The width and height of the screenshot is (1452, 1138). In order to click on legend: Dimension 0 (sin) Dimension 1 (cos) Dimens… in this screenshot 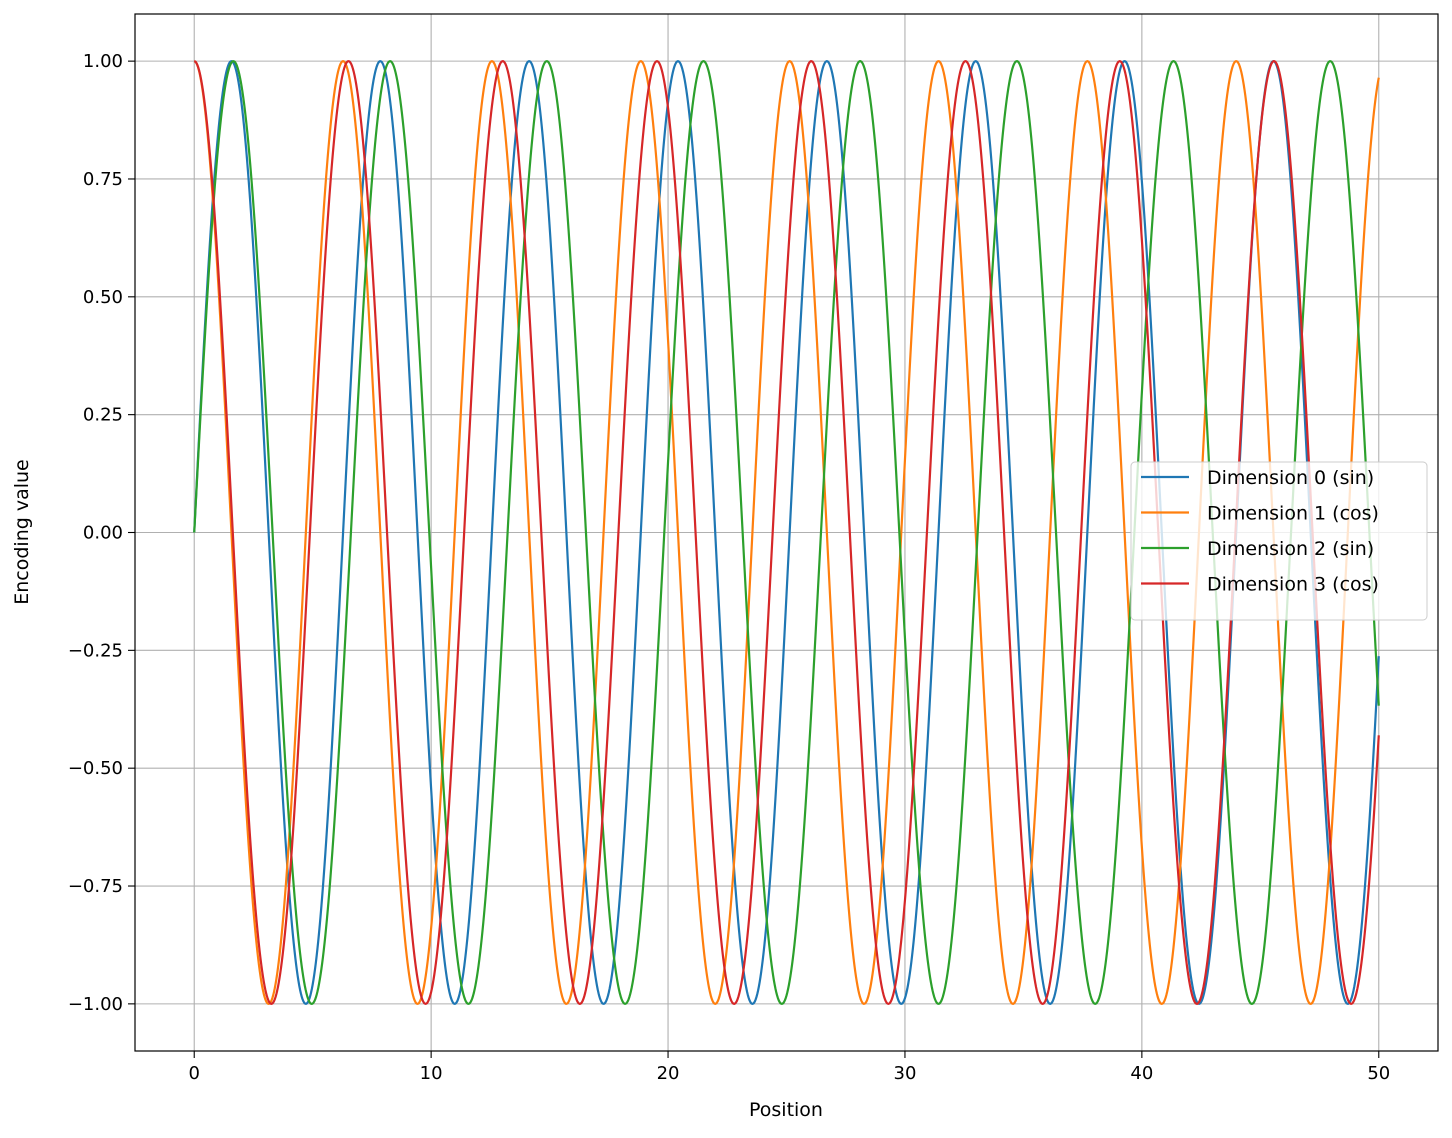, I will do `click(1279, 541)`.